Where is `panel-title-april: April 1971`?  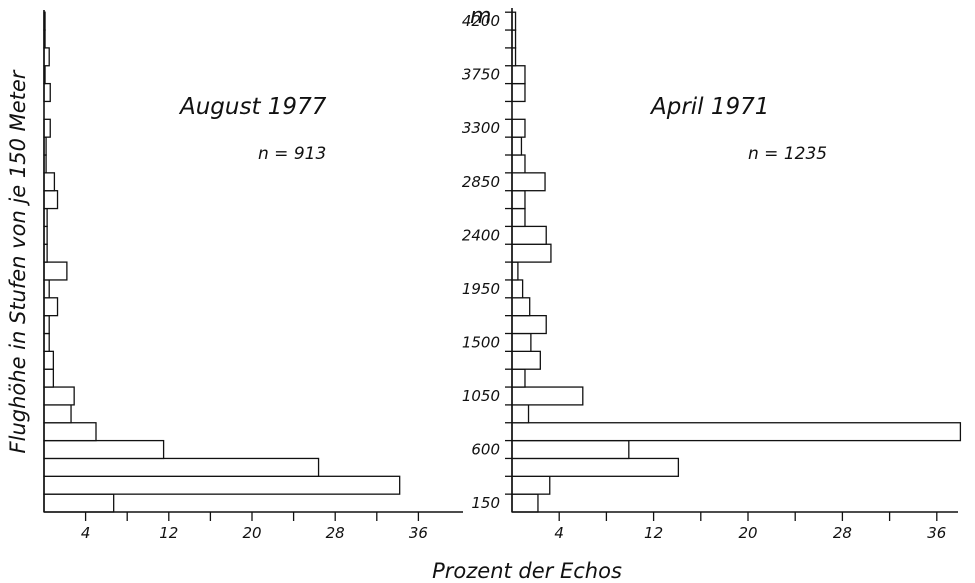
panel-title-april: April 1971 is located at coordinates (709, 107).